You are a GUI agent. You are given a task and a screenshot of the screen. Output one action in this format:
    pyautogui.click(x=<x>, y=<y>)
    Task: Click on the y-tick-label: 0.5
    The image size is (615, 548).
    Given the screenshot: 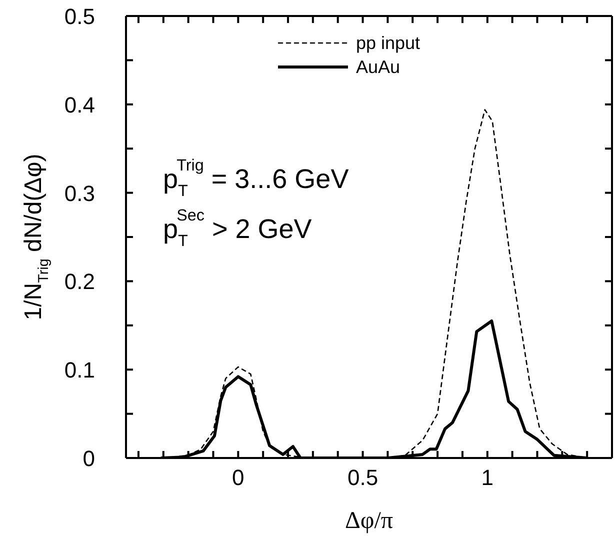 What is the action you would take?
    pyautogui.click(x=79, y=16)
    